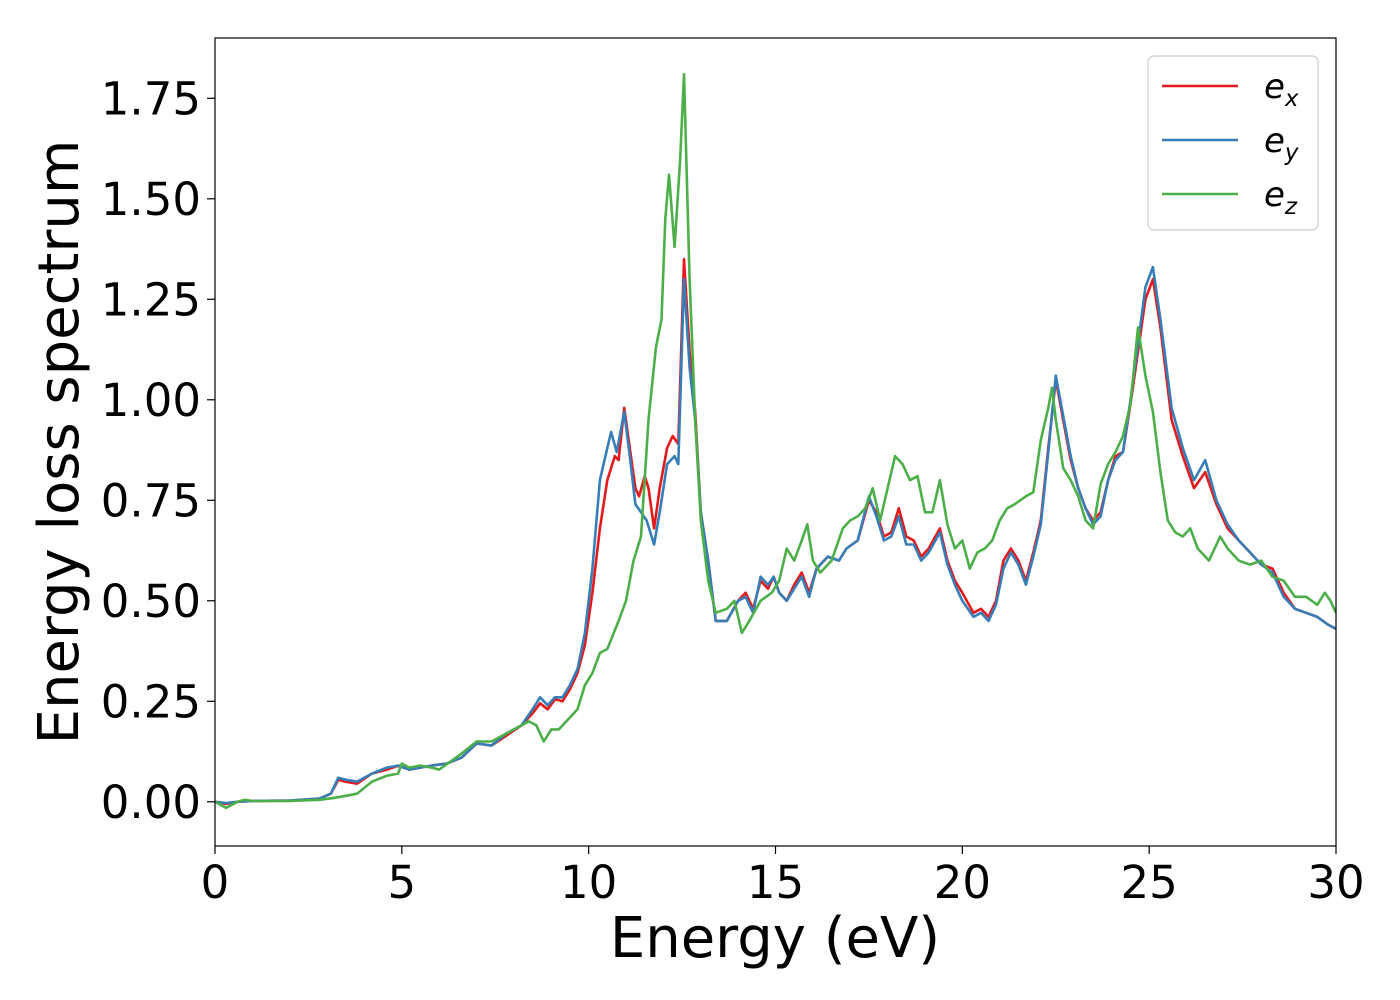 Image resolution: width=1400 pixels, height=1000 pixels. I want to click on y-axis-label: Energy loss spectrum, so click(59, 442).